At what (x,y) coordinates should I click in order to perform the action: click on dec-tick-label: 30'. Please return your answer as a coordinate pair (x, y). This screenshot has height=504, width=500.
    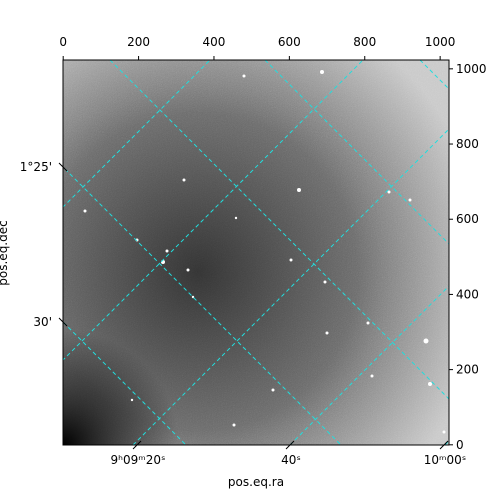
    Looking at the image, I should click on (42, 322).